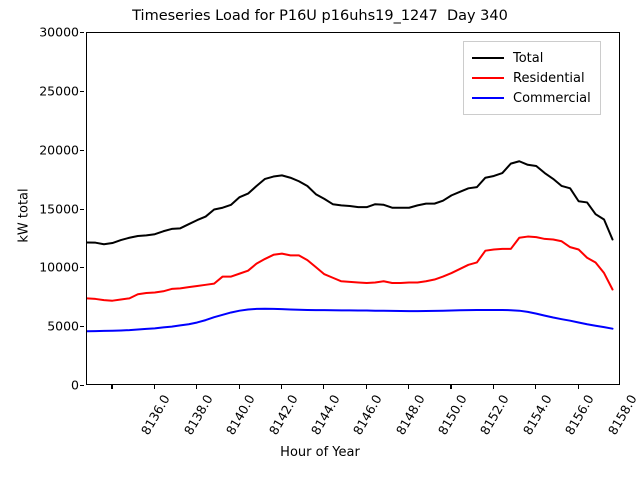  I want to click on legend-label: Commercial, so click(552, 98).